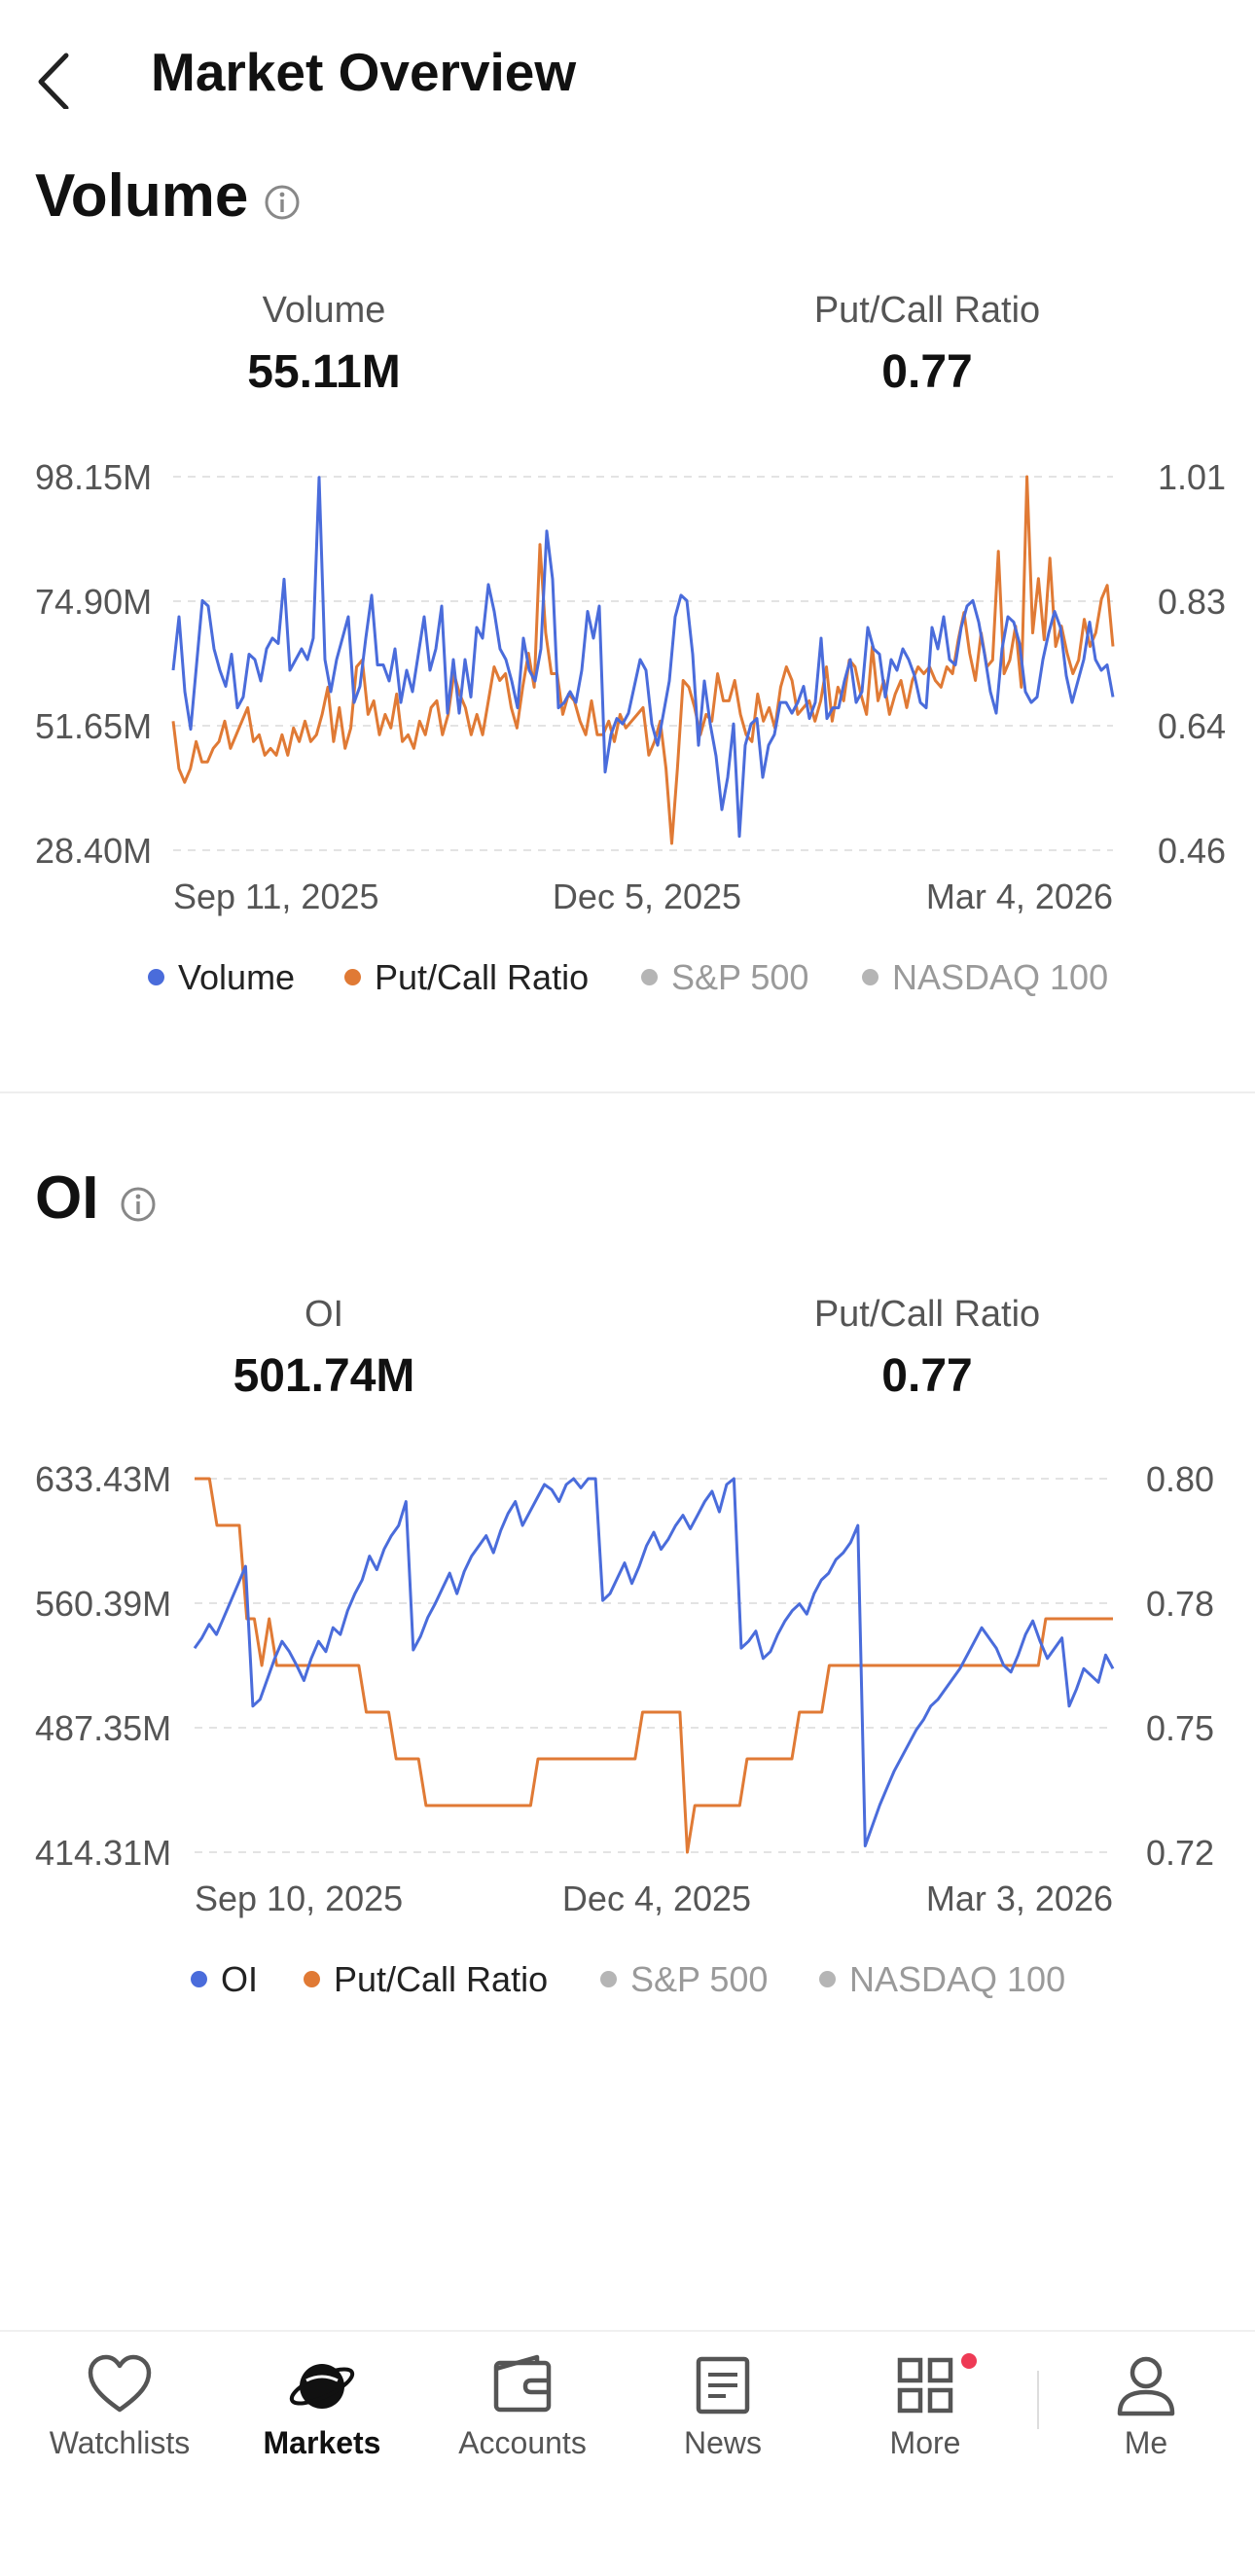  Describe the element at coordinates (103, 1728) in the screenshot. I see `y-left-tick-label: 487.35M` at that location.